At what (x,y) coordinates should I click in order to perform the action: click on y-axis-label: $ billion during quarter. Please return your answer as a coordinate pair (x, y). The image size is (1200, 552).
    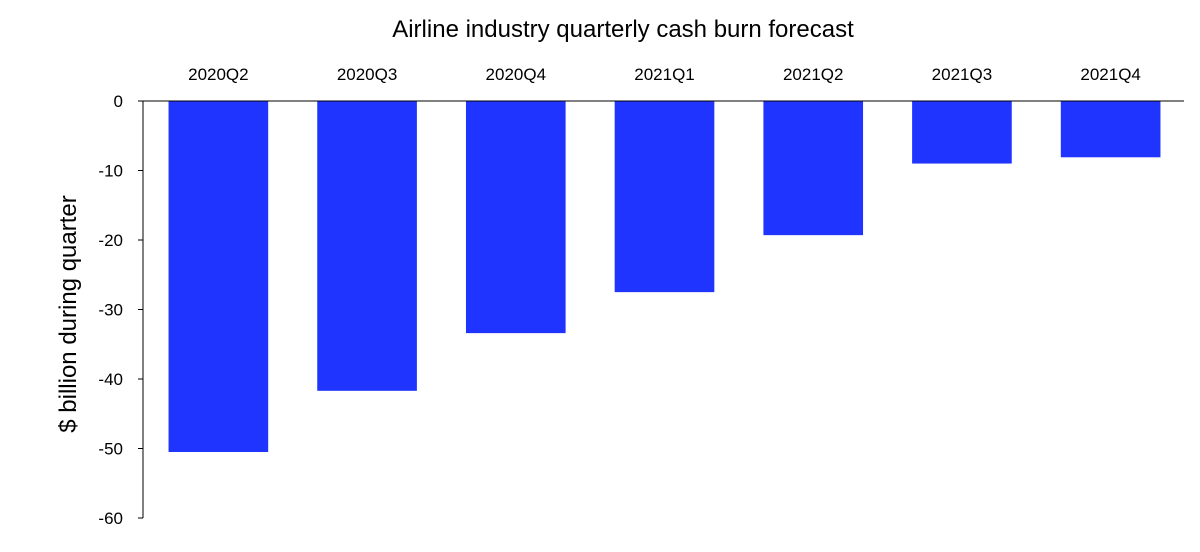
    Looking at the image, I should click on (68, 313).